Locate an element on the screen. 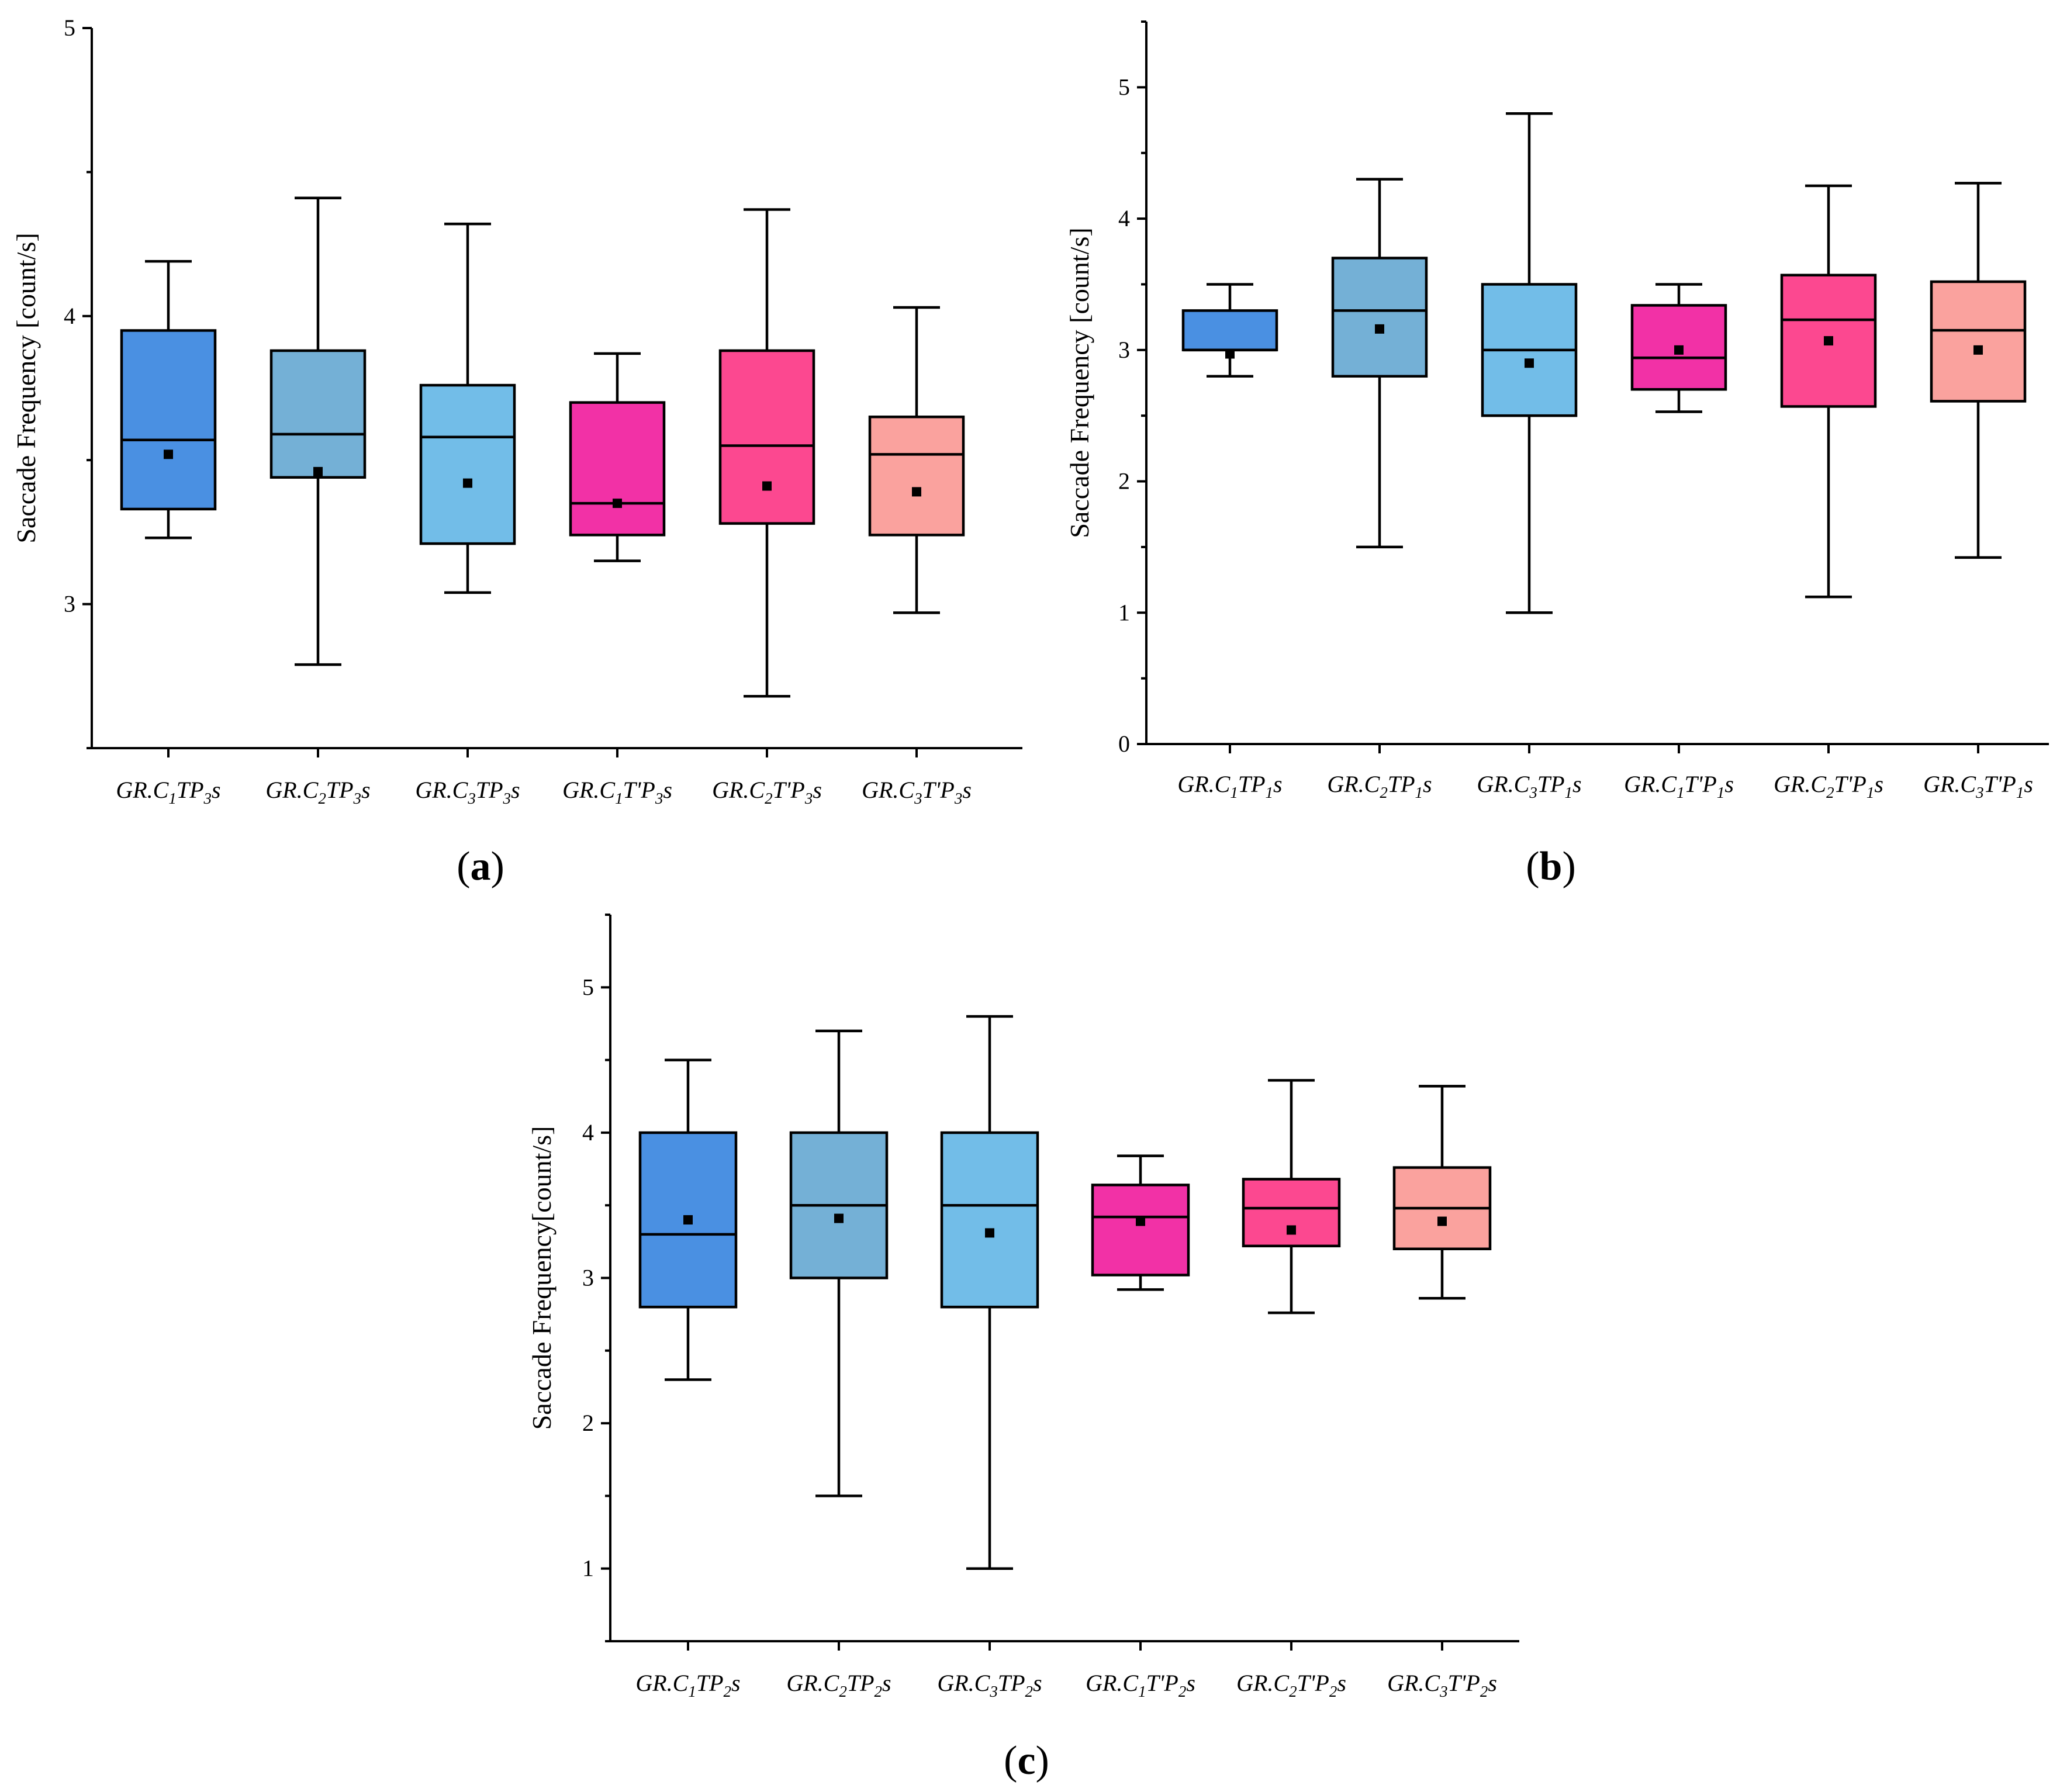  category-label: GR.C2T'P1s is located at coordinates (1828, 786).